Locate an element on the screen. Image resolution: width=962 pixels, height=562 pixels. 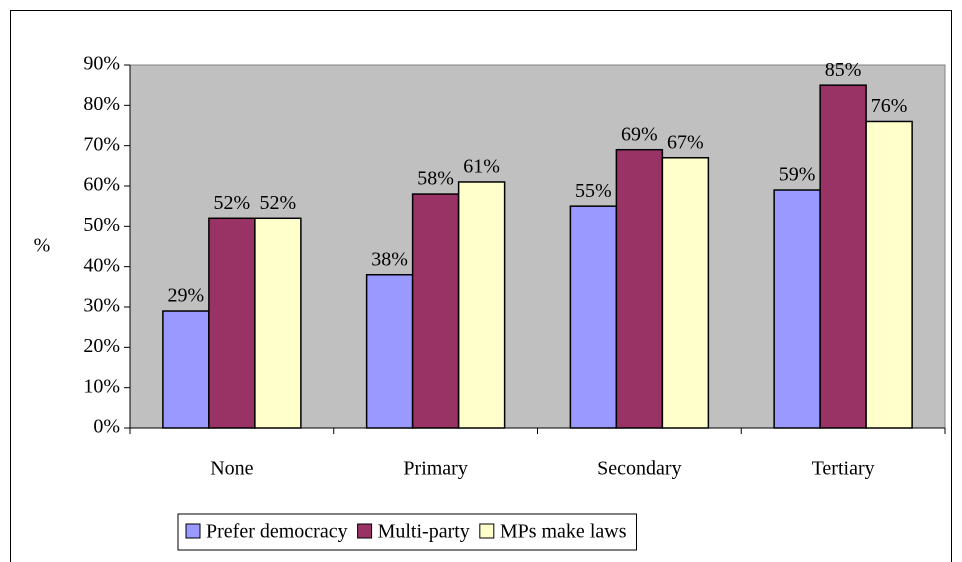
x-tick-label: Primary is located at coordinates (435, 469).